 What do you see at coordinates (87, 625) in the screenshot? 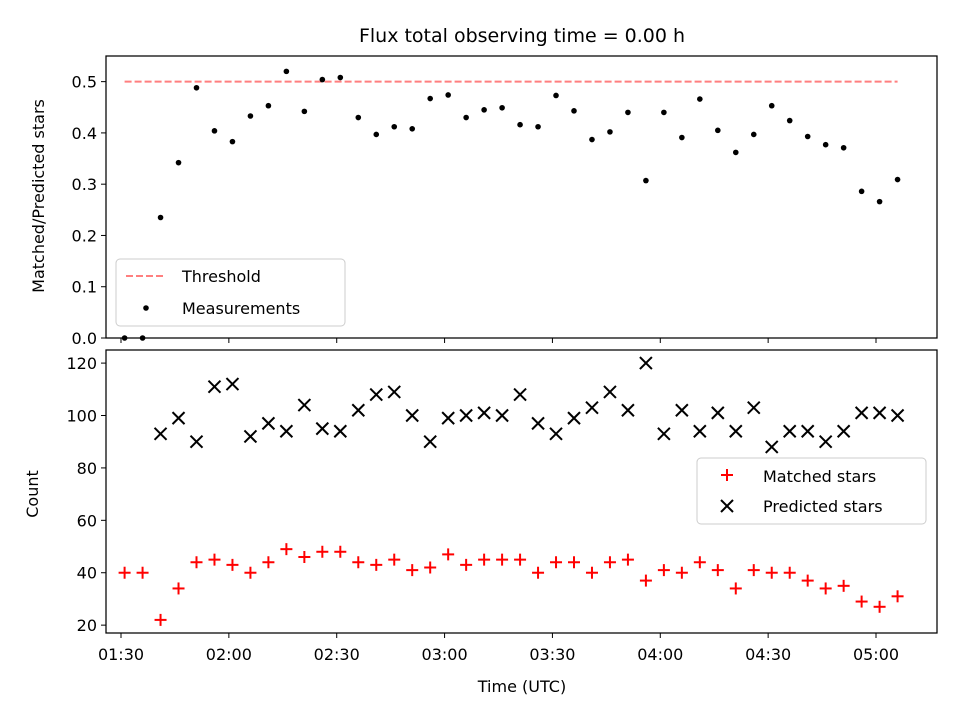
I see `y-tick-label: 20` at bounding box center [87, 625].